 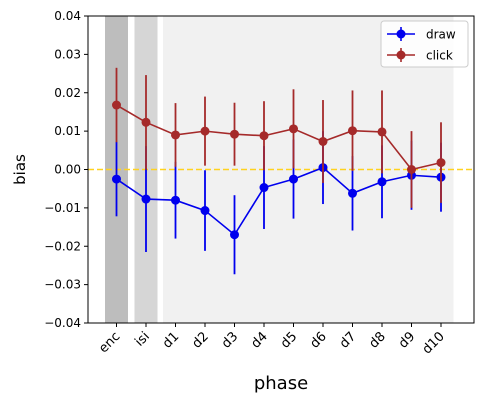 What do you see at coordinates (411, 169) in the screenshot?
I see `point-click-d9` at bounding box center [411, 169].